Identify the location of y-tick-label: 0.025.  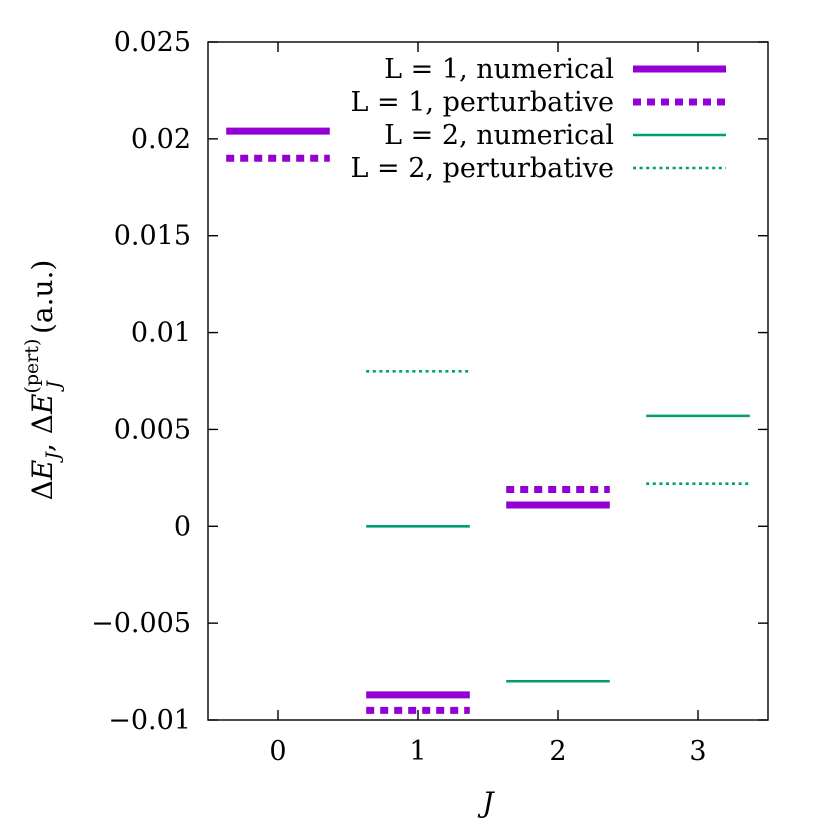
(152, 42).